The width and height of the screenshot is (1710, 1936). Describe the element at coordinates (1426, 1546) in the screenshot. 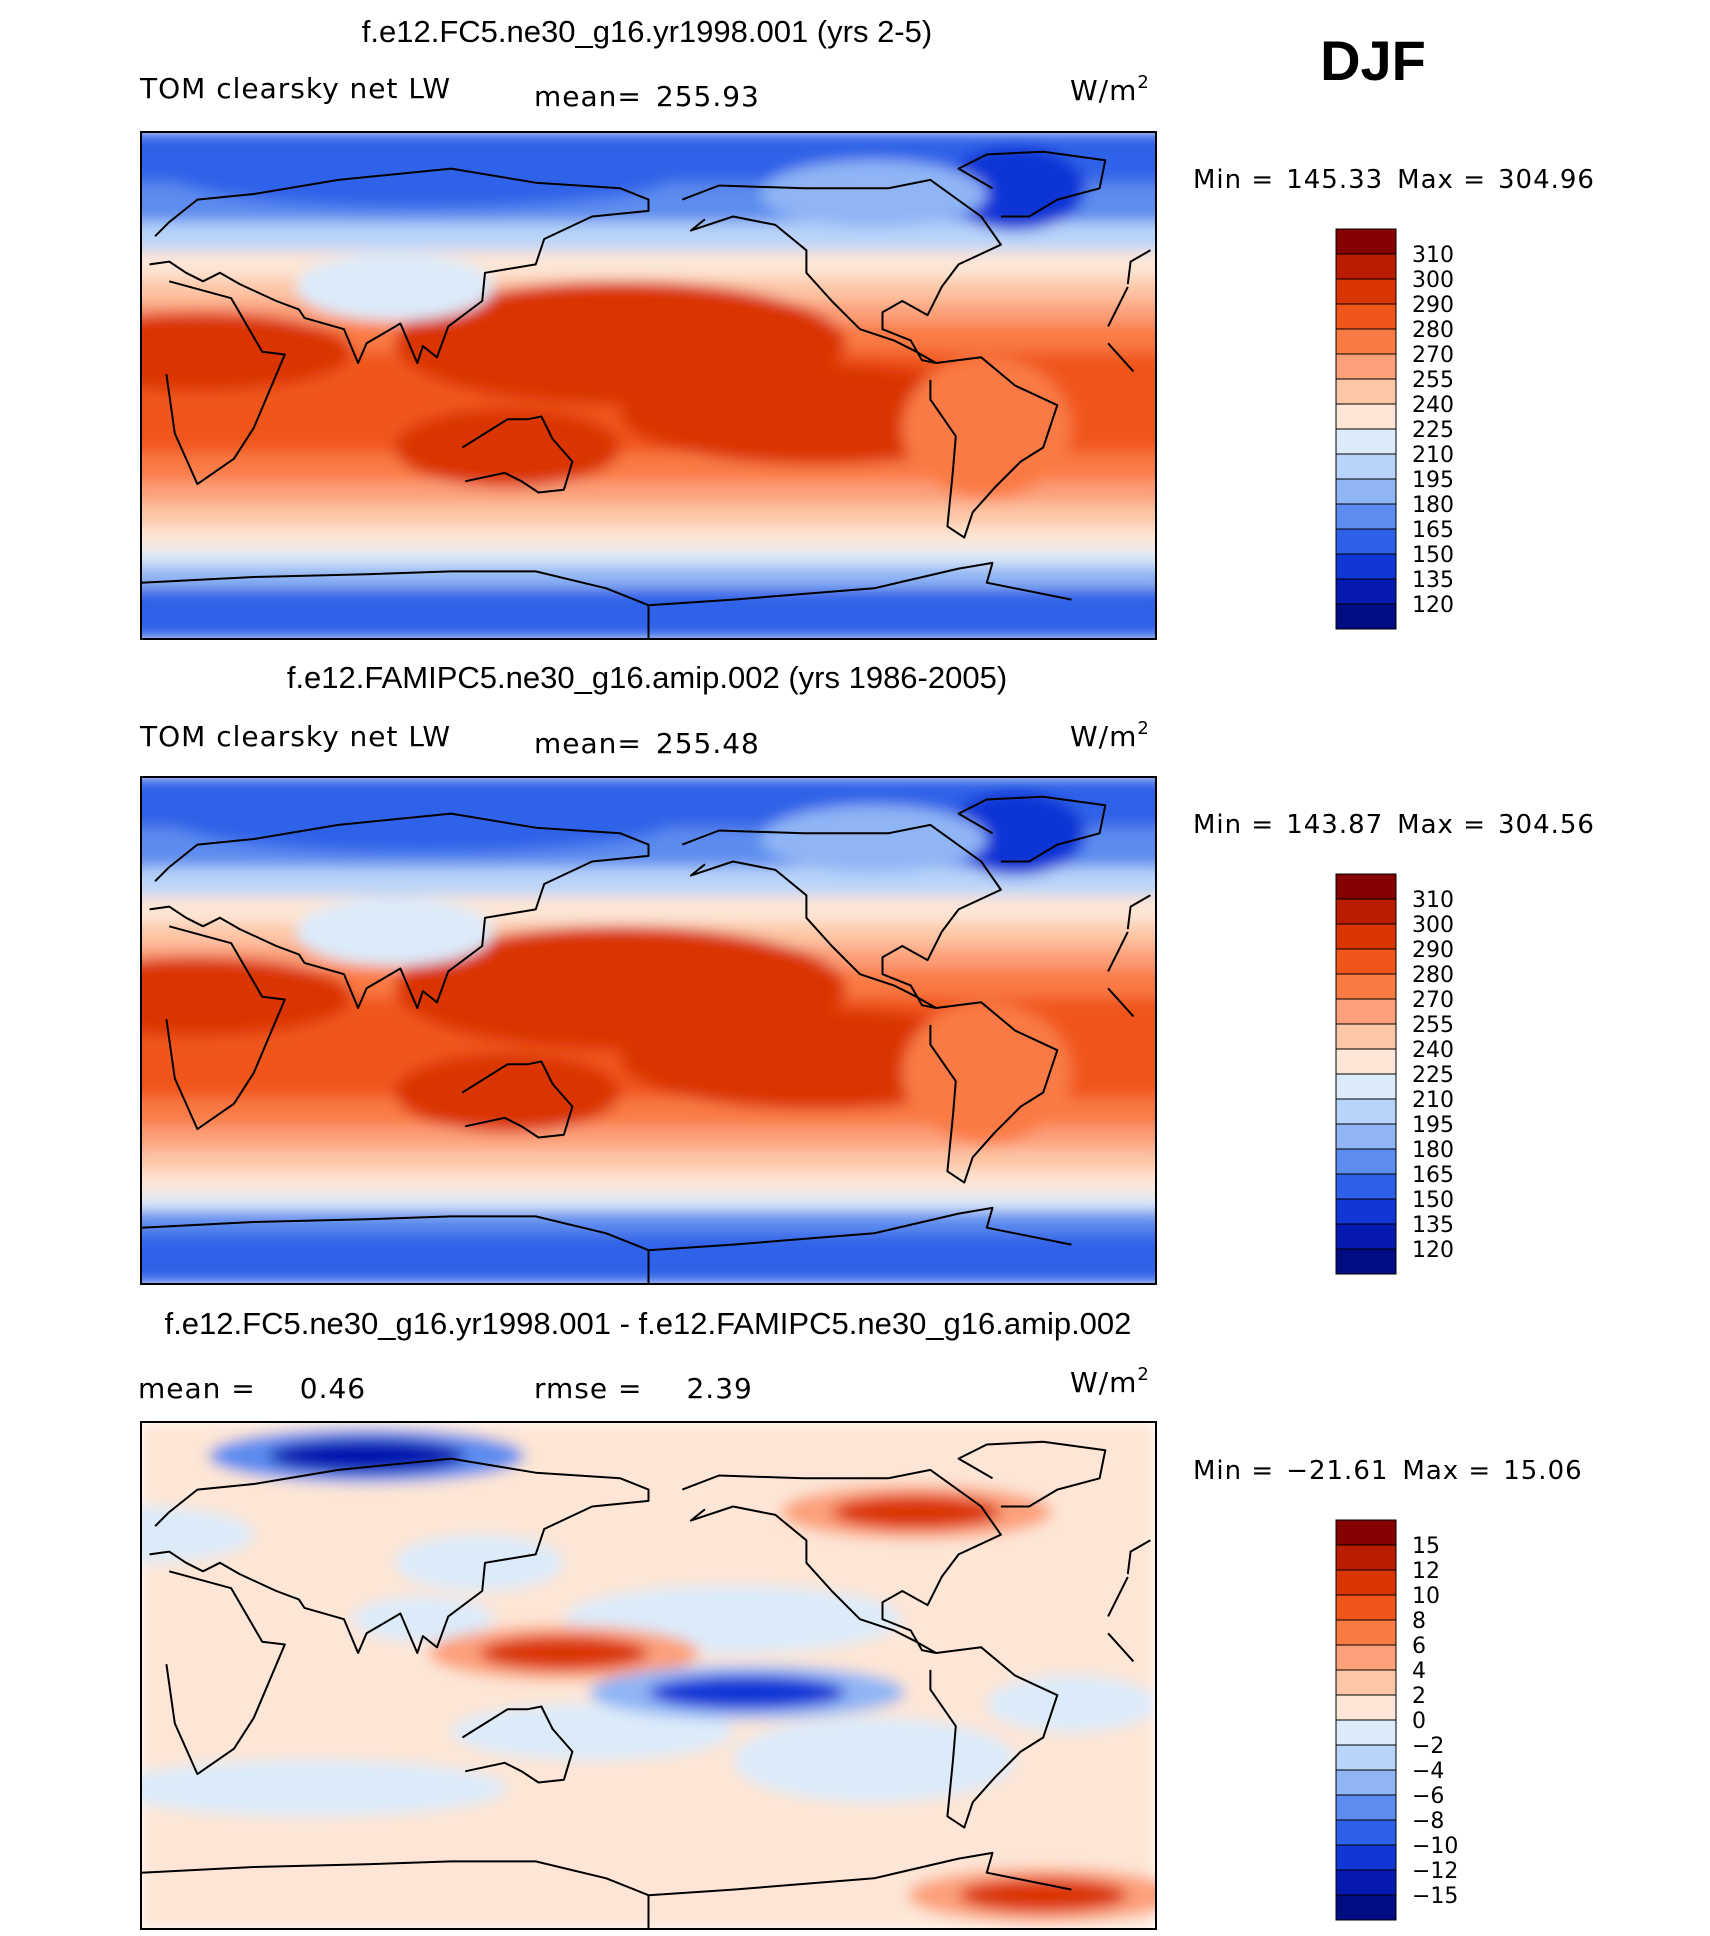

I see `colorbar-tick-label: 15` at that location.